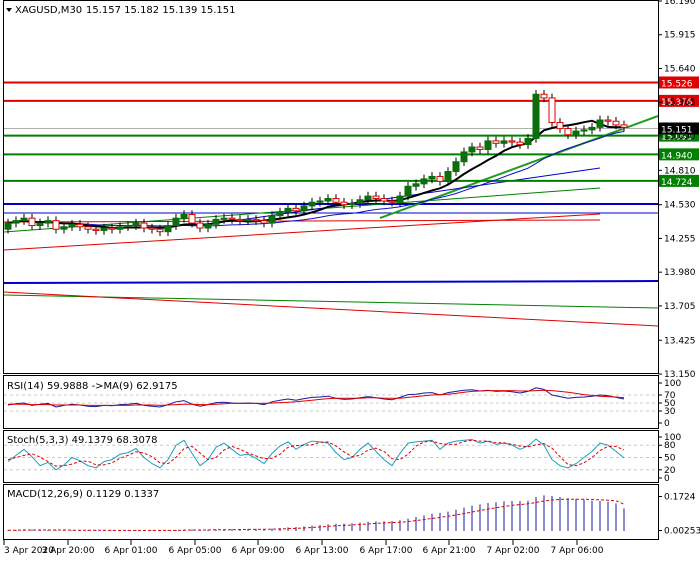 The width and height of the screenshot is (700, 564). I want to click on time-tick-label: 3 Apr 2020, so click(29, 551).